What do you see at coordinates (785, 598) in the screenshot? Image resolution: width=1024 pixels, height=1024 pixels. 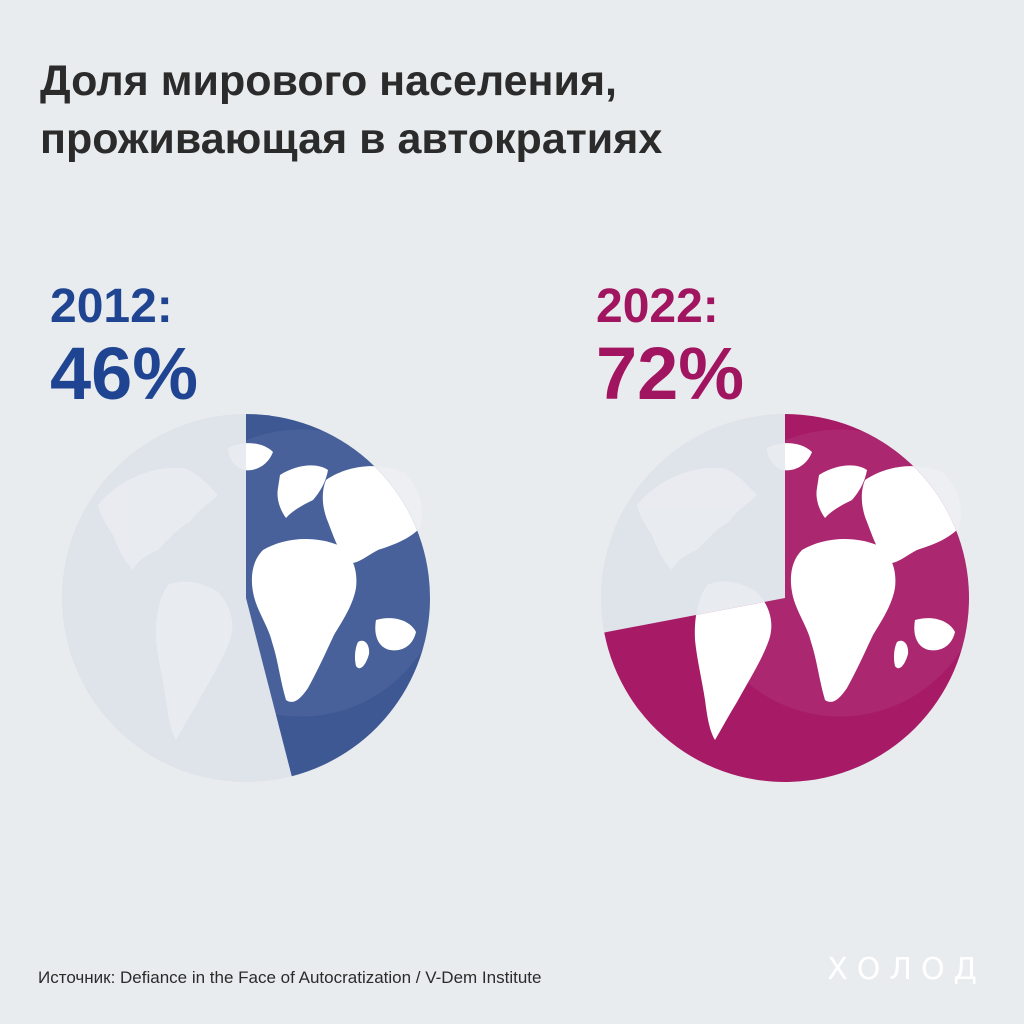 I see `globe-pie-2022` at bounding box center [785, 598].